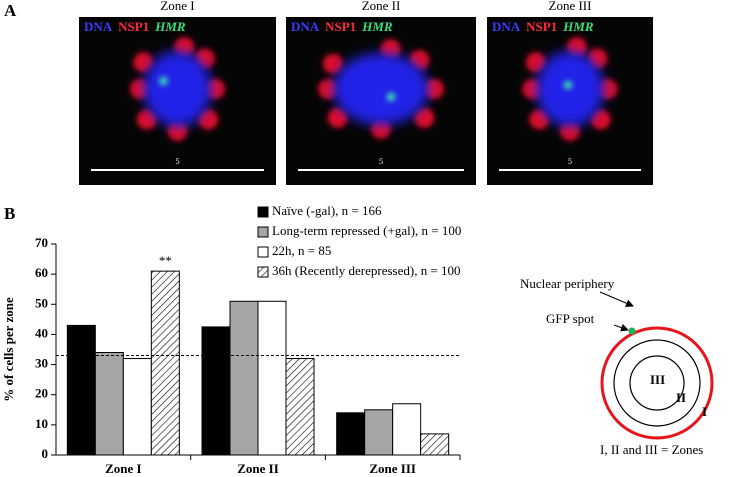 The image size is (733, 477). Describe the element at coordinates (41, 242) in the screenshot. I see `y-tick-label: 70` at that location.